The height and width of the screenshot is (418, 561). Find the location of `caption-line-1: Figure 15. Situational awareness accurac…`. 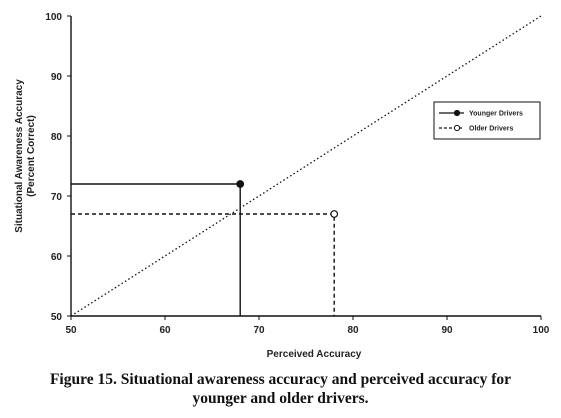

caption-line-1: Figure 15. Situational awareness accurac… is located at coordinates (280, 379).